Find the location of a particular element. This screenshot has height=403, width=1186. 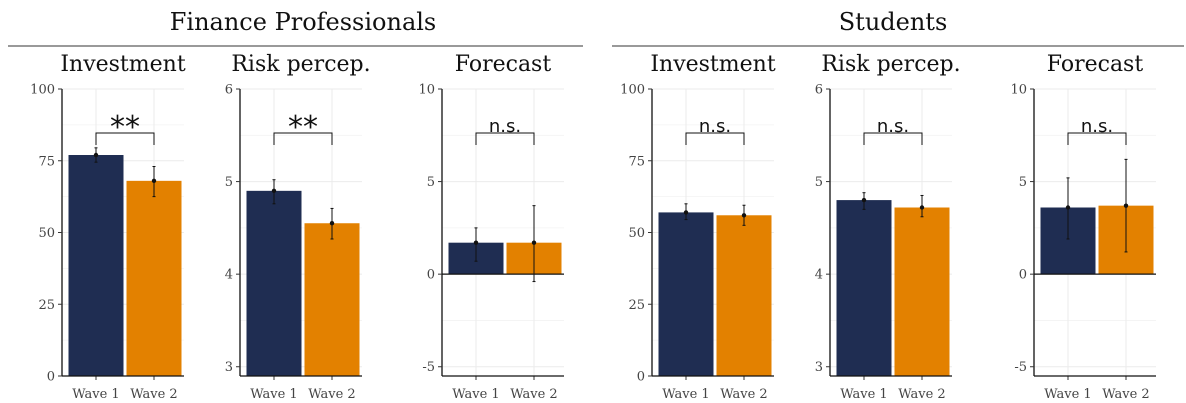

panel-5: Forecast Wave 1 Wave 2 -5 0 5 10 n.s. is located at coordinates (1083, 227).